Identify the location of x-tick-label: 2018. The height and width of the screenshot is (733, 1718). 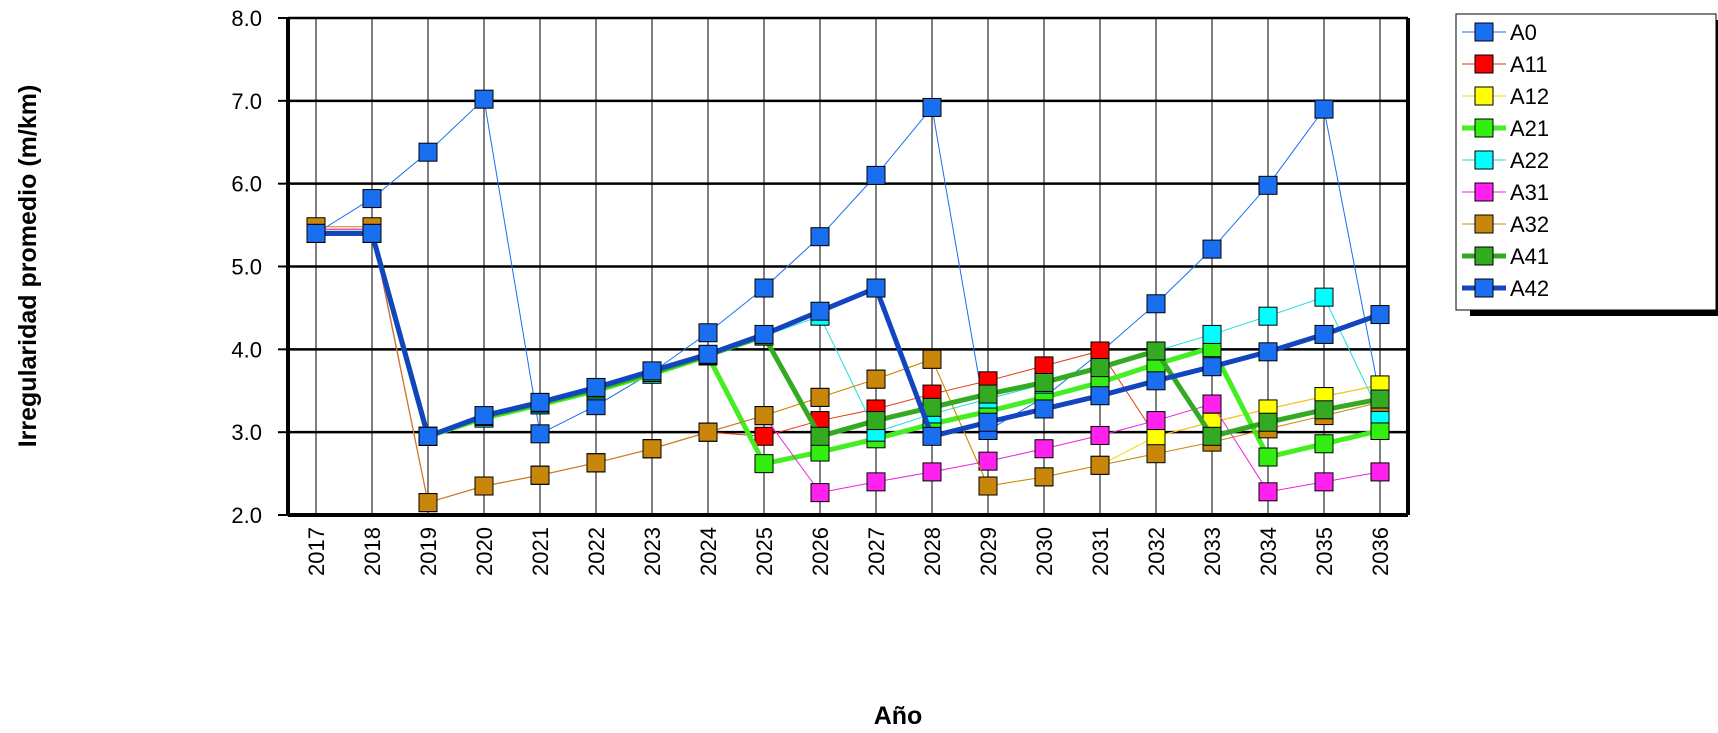
(372, 551).